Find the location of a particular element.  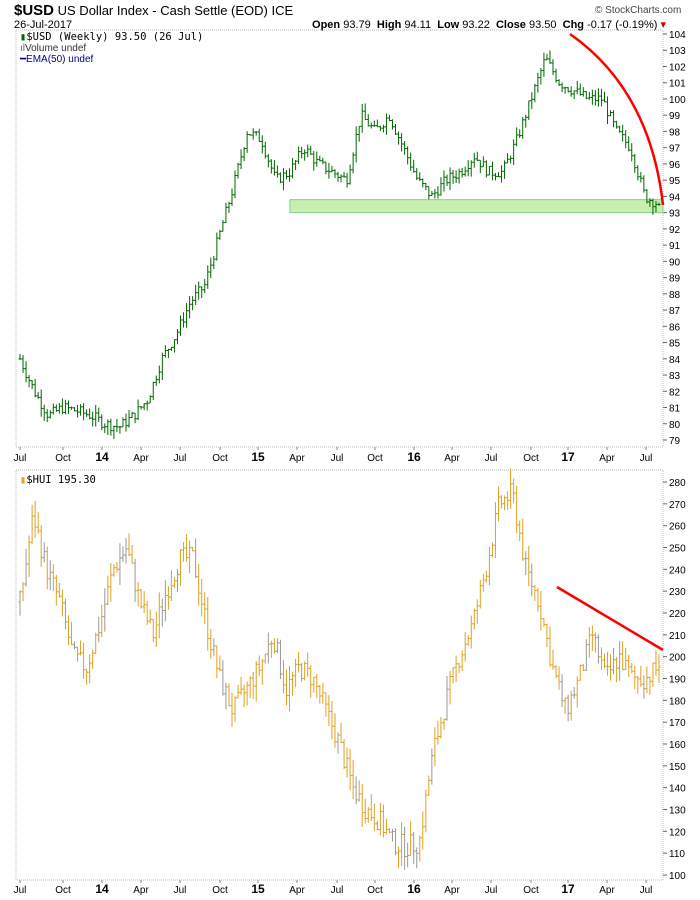

y-tick-label: 140 is located at coordinates (677, 789).